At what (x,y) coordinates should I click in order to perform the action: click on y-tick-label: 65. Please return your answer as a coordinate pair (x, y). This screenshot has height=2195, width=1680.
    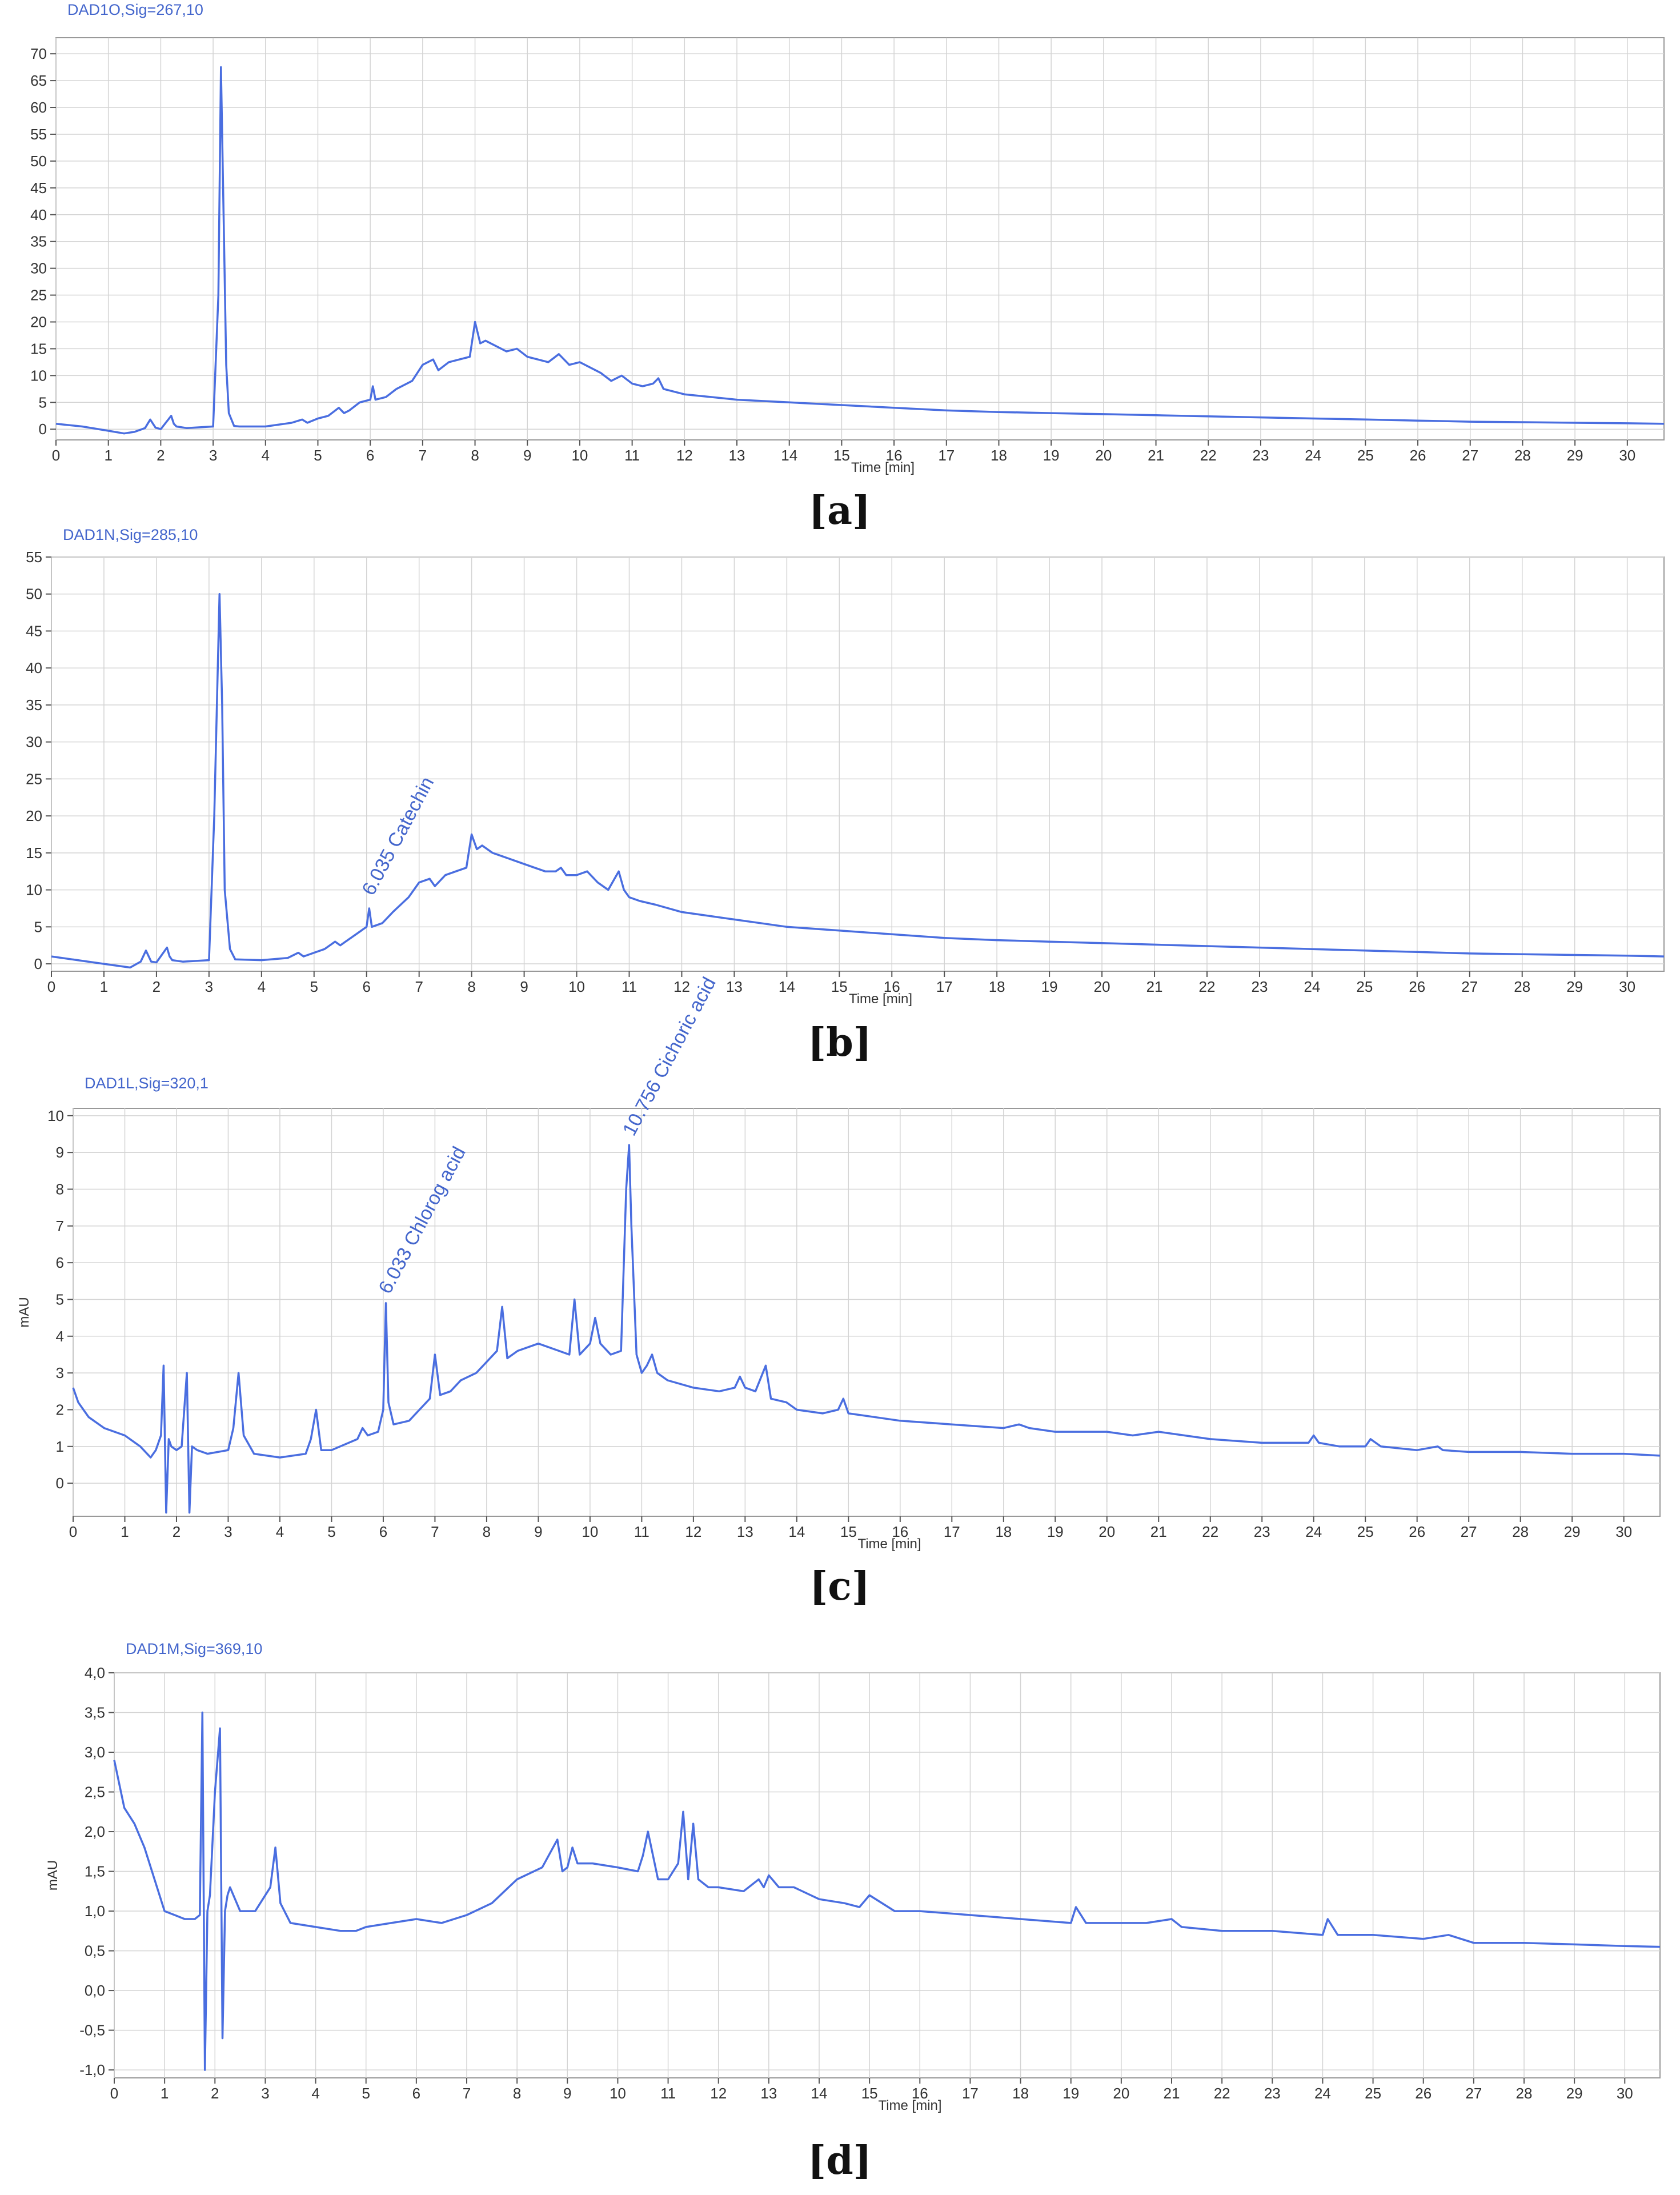
    Looking at the image, I should click on (38, 80).